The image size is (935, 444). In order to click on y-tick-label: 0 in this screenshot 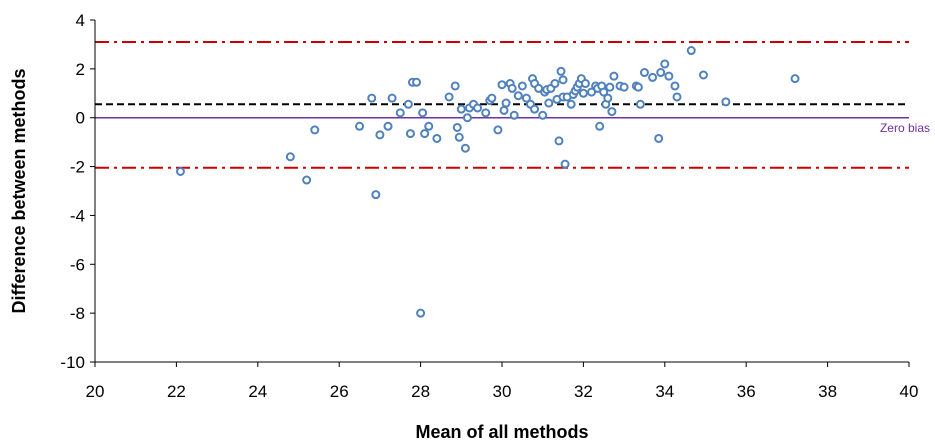, I will do `click(80, 118)`.